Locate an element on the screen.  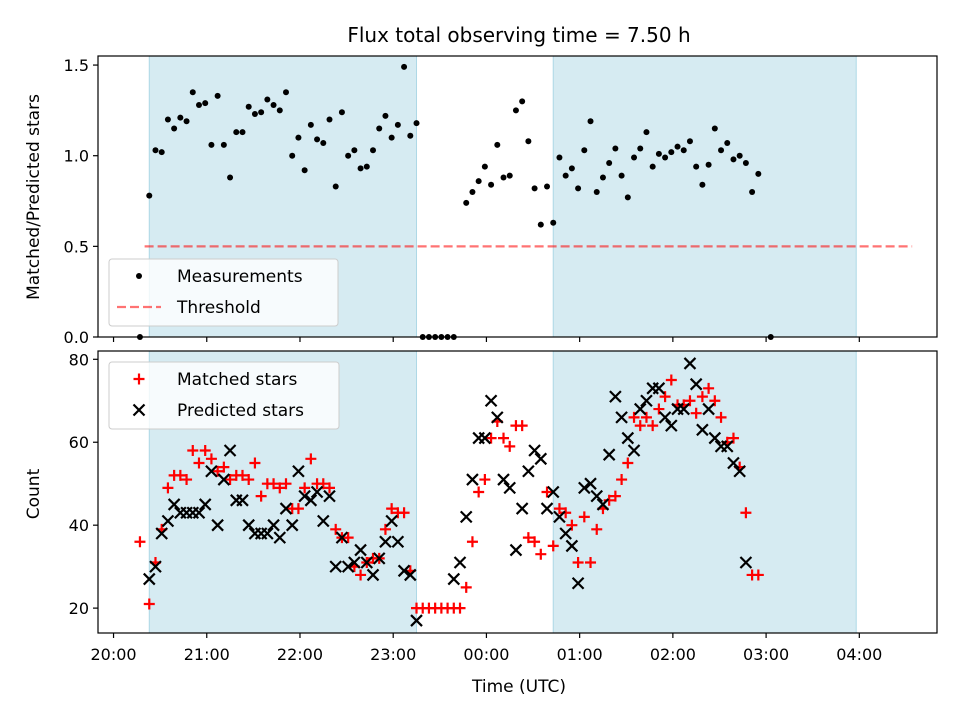
bottom-y-tick-label: 80 is located at coordinates (79, 359).